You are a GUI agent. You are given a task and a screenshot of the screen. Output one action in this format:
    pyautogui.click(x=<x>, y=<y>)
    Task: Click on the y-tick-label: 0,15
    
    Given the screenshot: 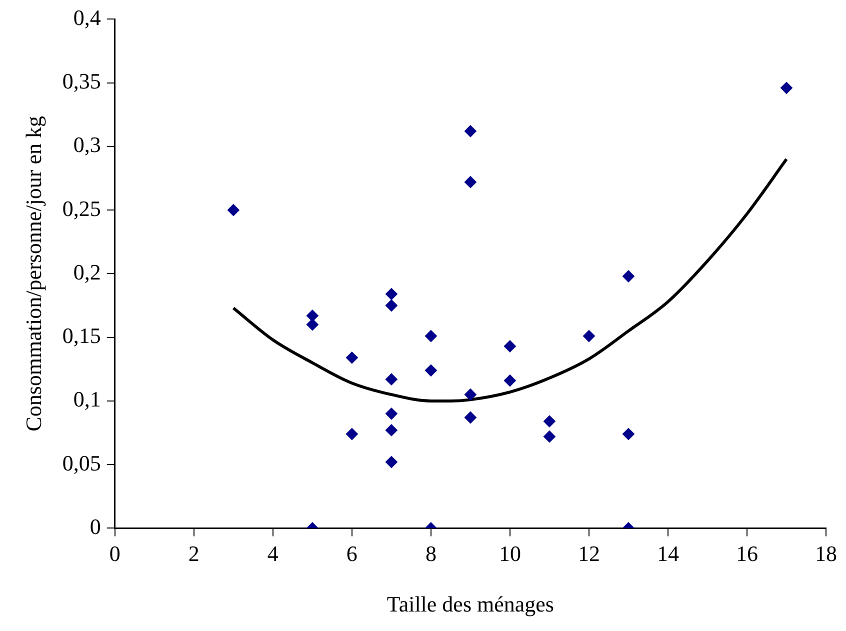 What is the action you would take?
    pyautogui.click(x=81, y=335)
    